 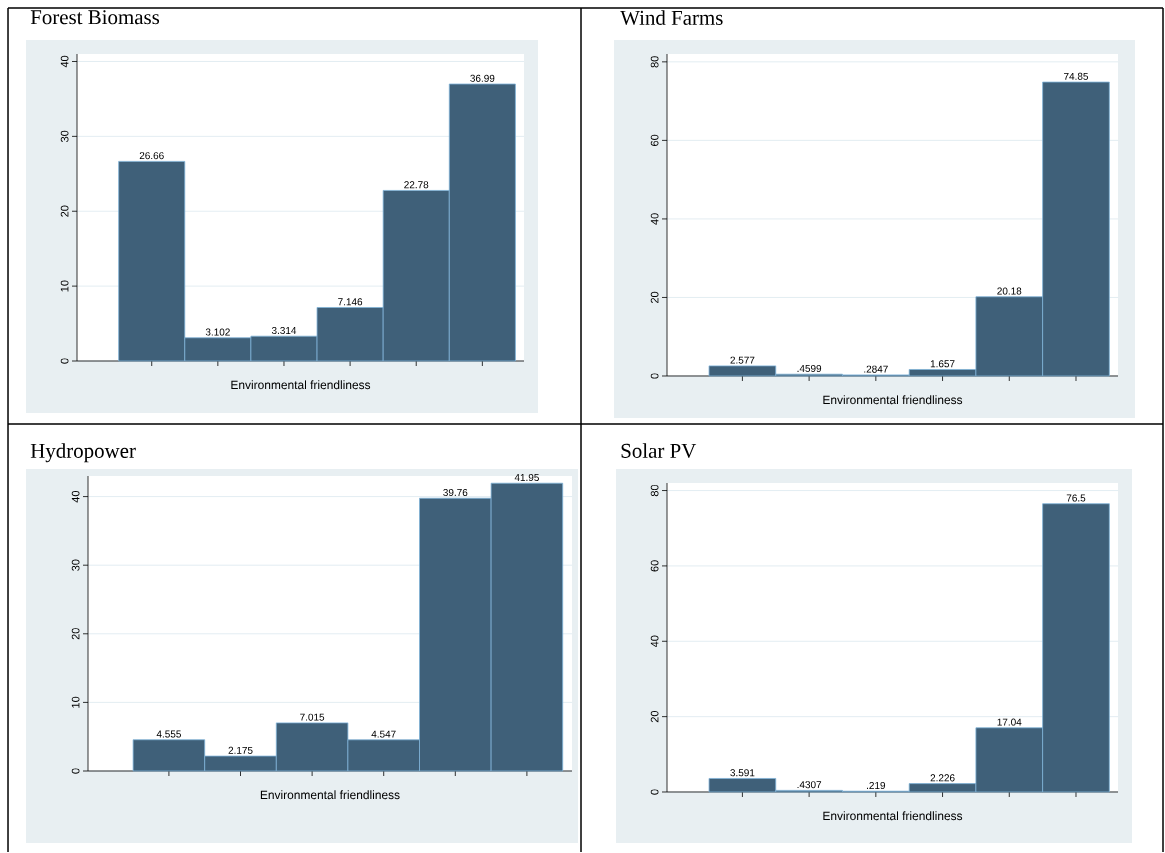 What do you see at coordinates (151, 156) in the screenshot?
I see `data-label: 26.66` at bounding box center [151, 156].